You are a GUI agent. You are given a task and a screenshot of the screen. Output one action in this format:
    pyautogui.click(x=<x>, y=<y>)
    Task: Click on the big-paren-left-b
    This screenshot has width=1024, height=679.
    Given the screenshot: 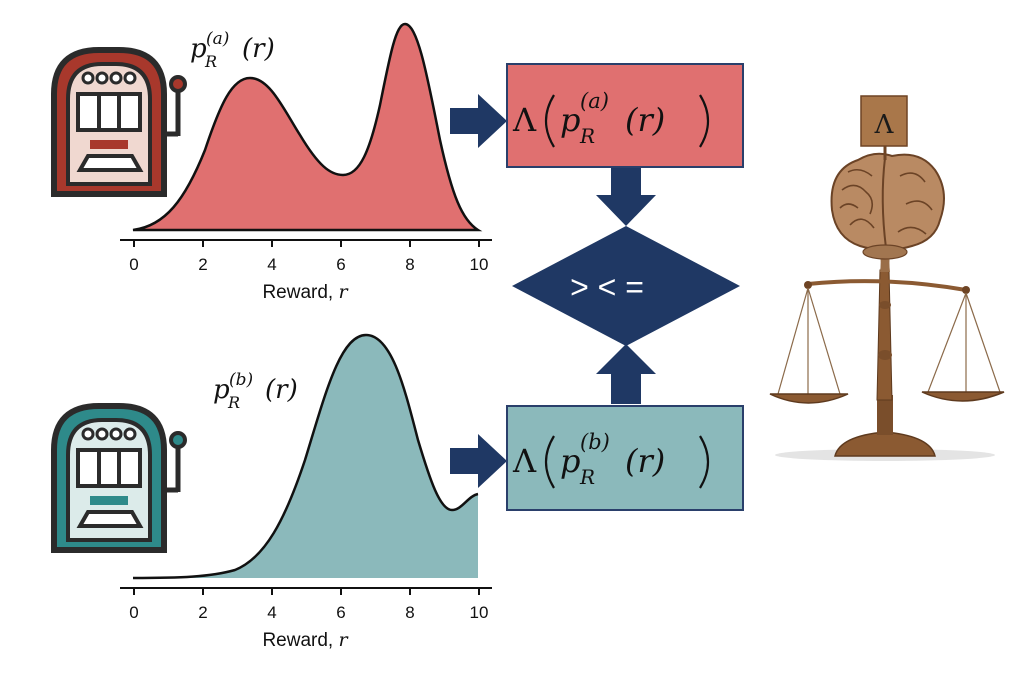 What is the action you would take?
    pyautogui.click(x=549, y=462)
    